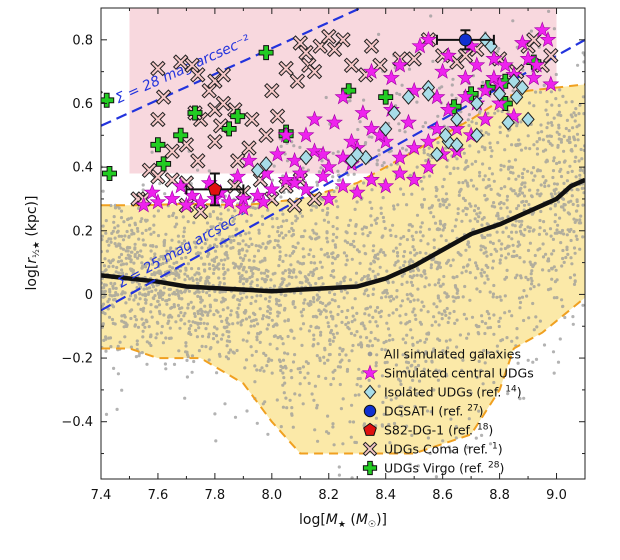  What do you see at coordinates (452, 354) in the screenshot?
I see `legend-label: All simulated galaxies` at bounding box center [452, 354].